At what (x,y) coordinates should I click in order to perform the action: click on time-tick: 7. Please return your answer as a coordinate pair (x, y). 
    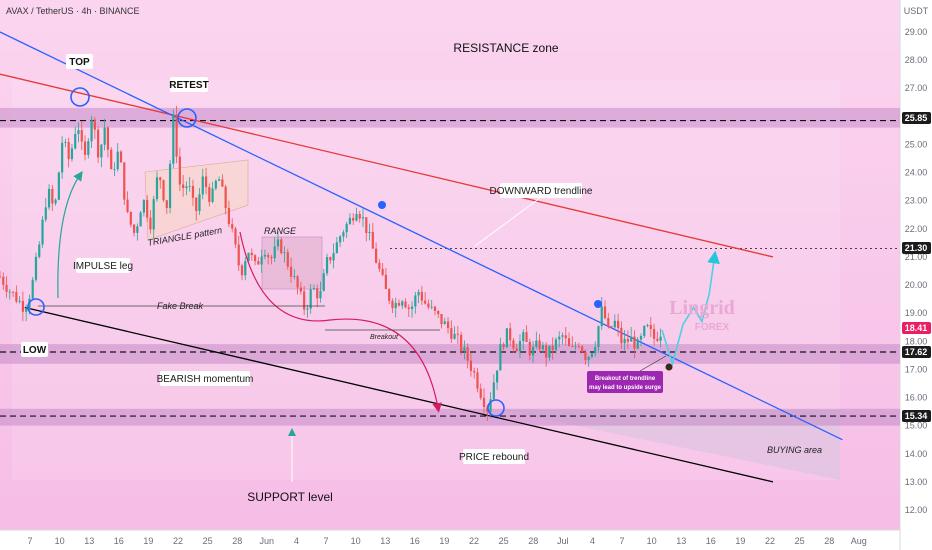
    Looking at the image, I should click on (29, 541).